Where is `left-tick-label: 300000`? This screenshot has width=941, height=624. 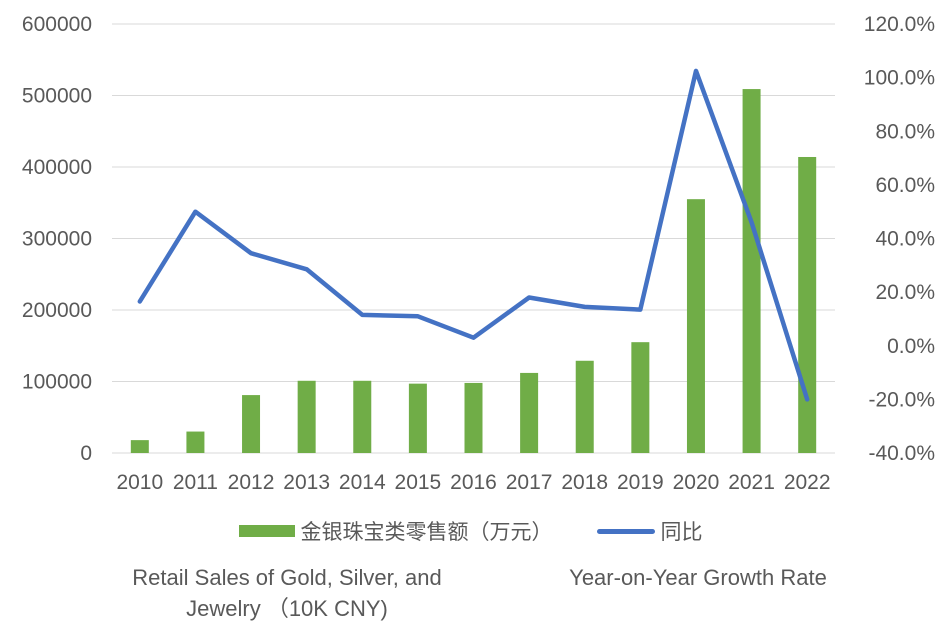
left-tick-label: 300000 is located at coordinates (57, 239).